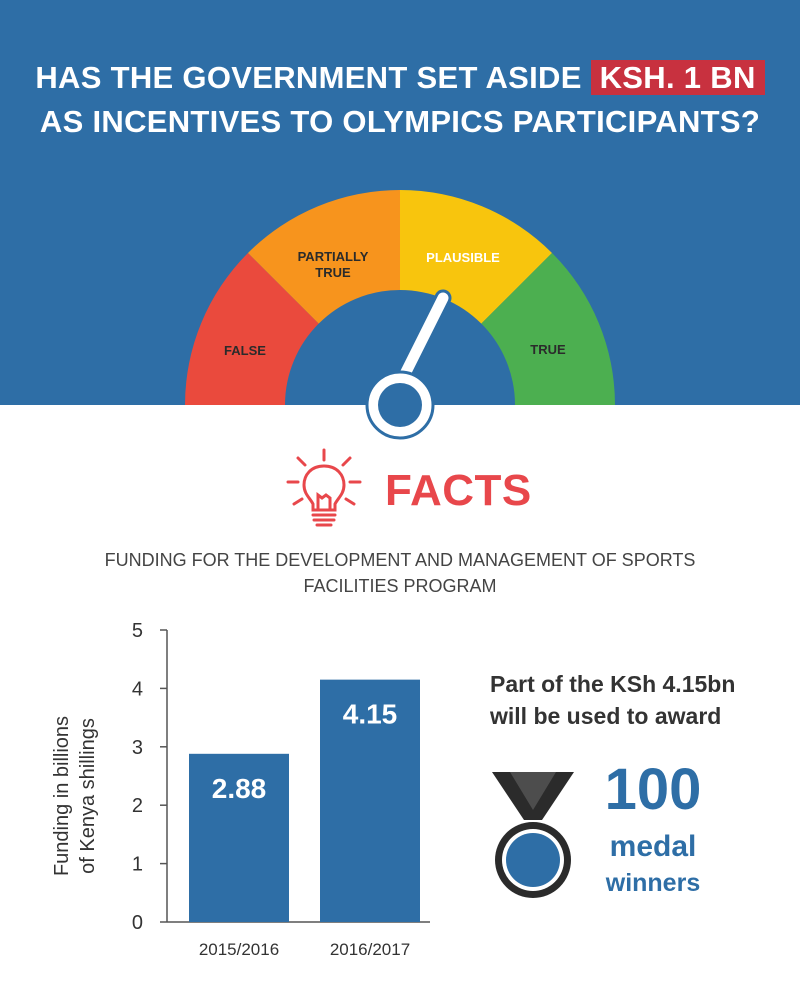 The height and width of the screenshot is (1004, 800). Describe the element at coordinates (137, 923) in the screenshot. I see `y-tick-label: 0` at that location.